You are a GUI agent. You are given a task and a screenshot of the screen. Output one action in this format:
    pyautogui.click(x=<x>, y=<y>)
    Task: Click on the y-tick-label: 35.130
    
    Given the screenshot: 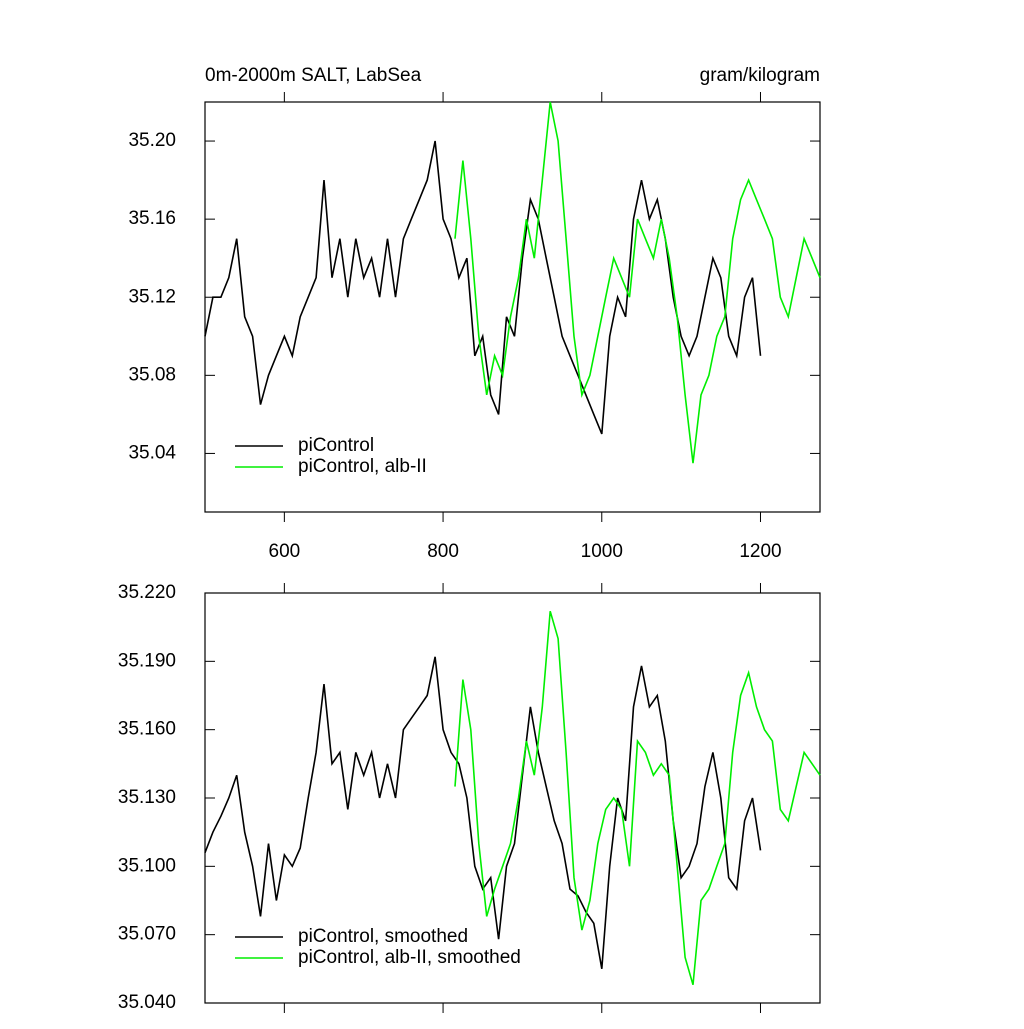 What is the action you would take?
    pyautogui.click(x=147, y=797)
    